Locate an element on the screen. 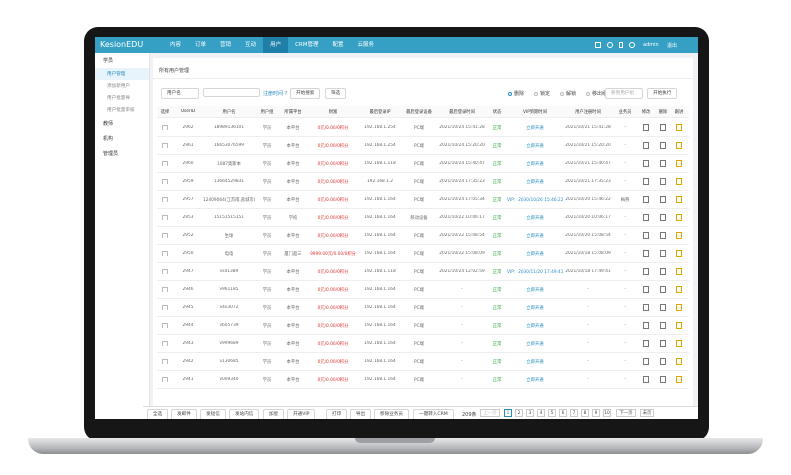 The width and height of the screenshot is (791, 475). next: 下一页 is located at coordinates (626, 413).